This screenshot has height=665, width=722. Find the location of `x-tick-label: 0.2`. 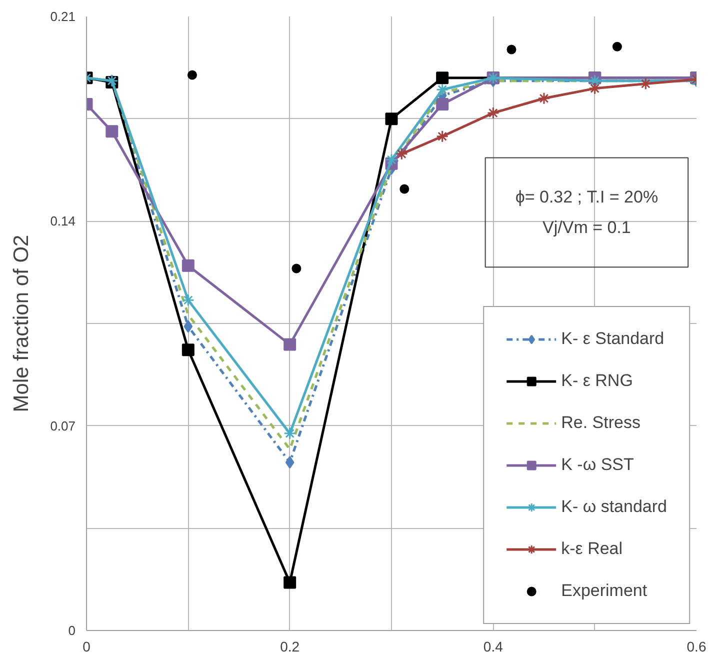

x-tick-label: 0.2 is located at coordinates (290, 646).